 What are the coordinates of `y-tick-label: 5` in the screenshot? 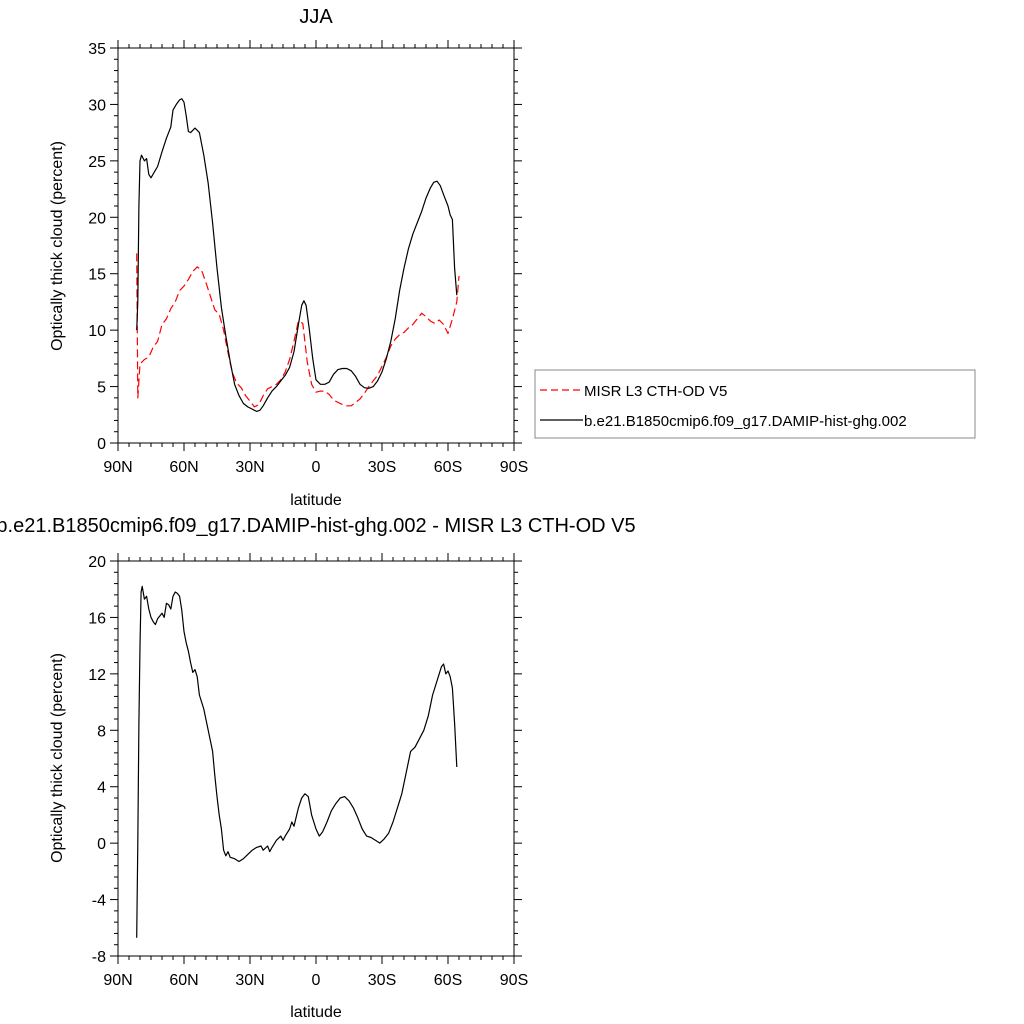 It's located at (101, 388).